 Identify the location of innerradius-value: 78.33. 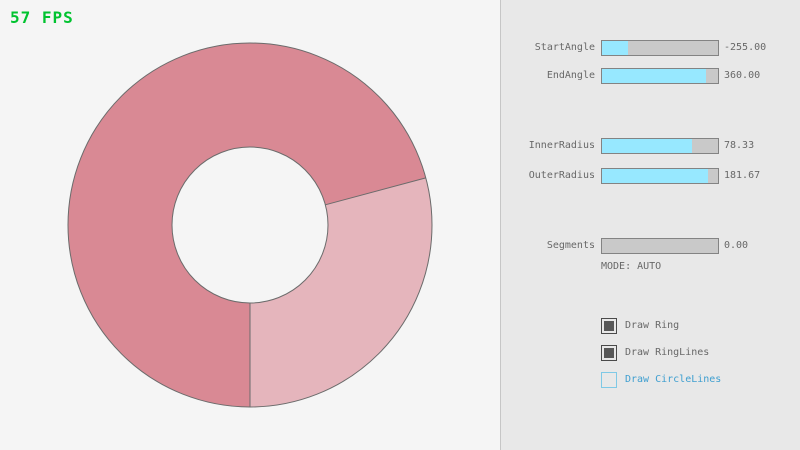
(739, 145).